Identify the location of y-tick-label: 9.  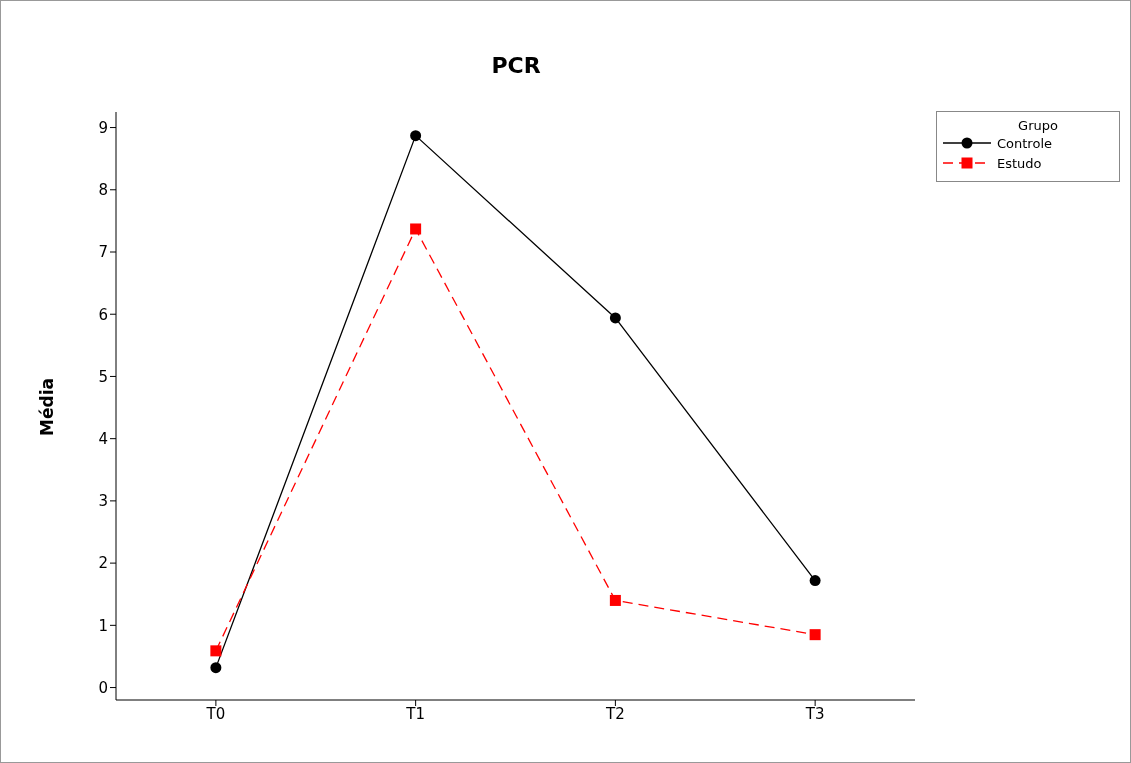
(103, 127).